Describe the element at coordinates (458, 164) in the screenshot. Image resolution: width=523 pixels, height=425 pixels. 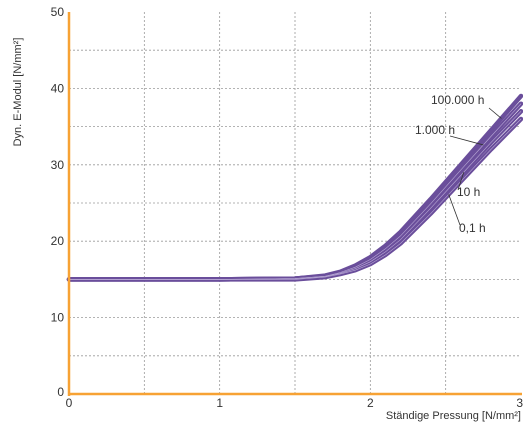
I see `series-annotations: 100.000 h 1.000 h 10 h 0,1 h` at that location.